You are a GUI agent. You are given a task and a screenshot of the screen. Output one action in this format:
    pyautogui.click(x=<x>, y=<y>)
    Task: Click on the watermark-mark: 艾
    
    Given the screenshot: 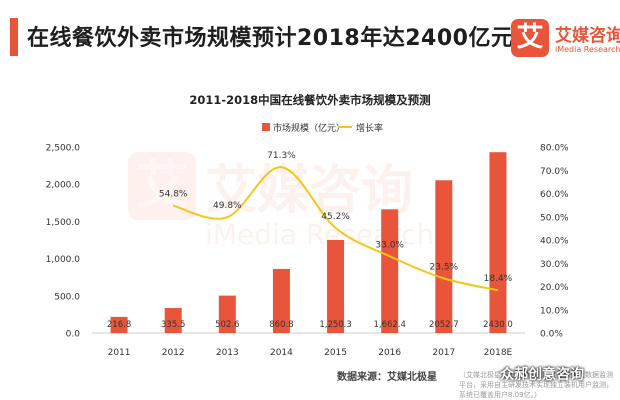 What is the action you would take?
    pyautogui.click(x=162, y=186)
    